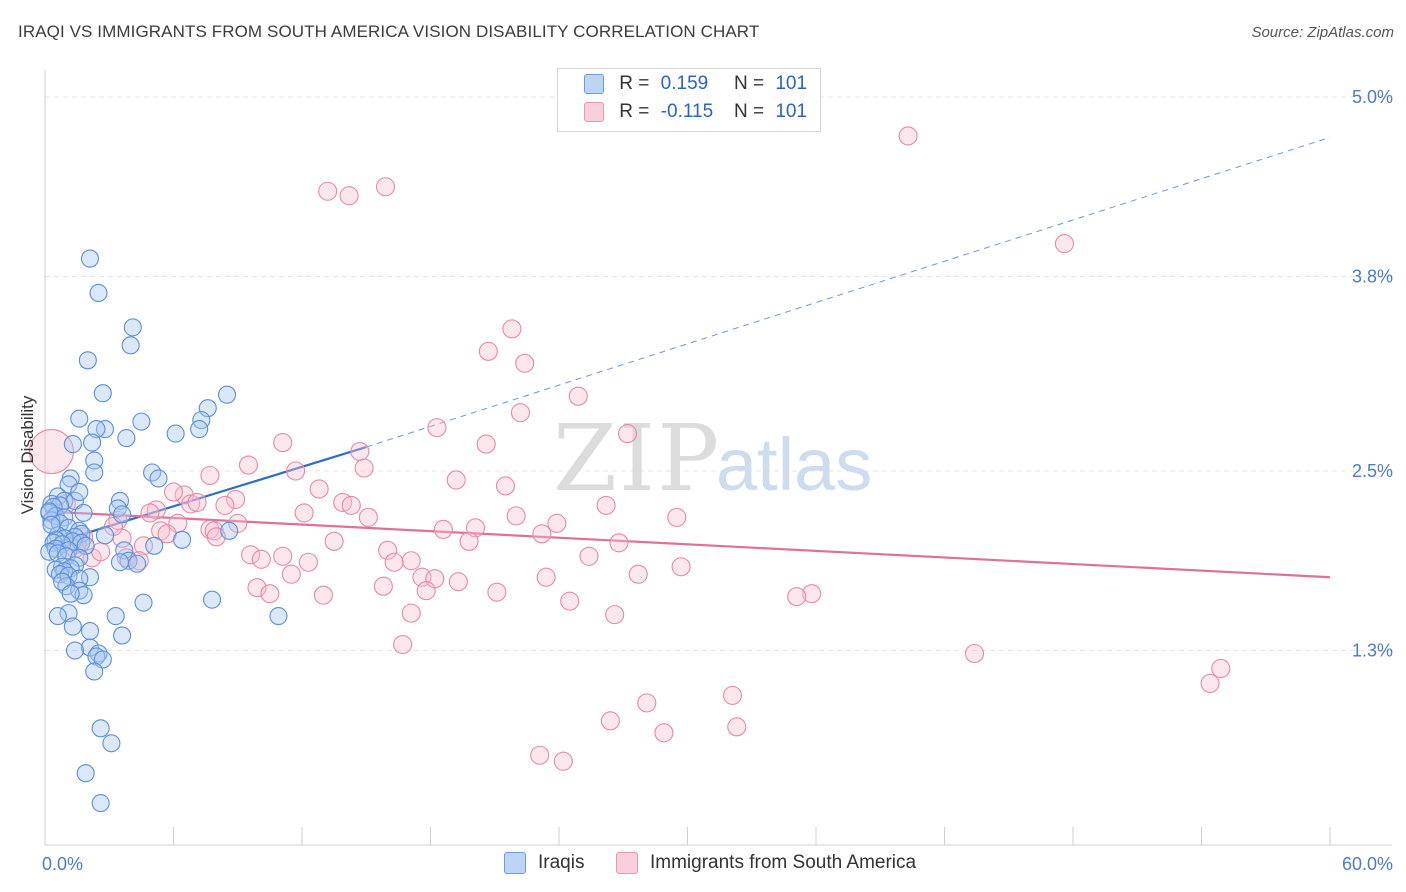 This screenshot has height=892, width=1406. Describe the element at coordinates (766, 863) in the screenshot. I see `bottom-legend-immigrants: Immigrants from South America` at that location.